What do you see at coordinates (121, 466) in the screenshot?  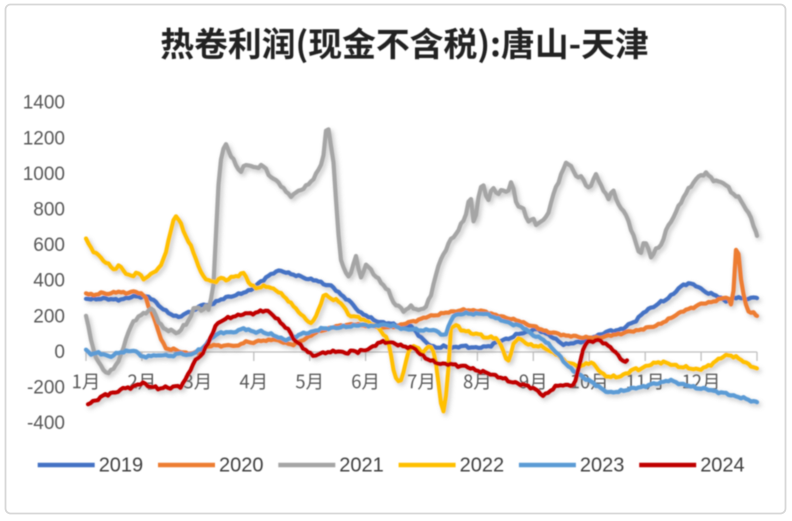 I see `svg-text: 2019` at bounding box center [121, 466].